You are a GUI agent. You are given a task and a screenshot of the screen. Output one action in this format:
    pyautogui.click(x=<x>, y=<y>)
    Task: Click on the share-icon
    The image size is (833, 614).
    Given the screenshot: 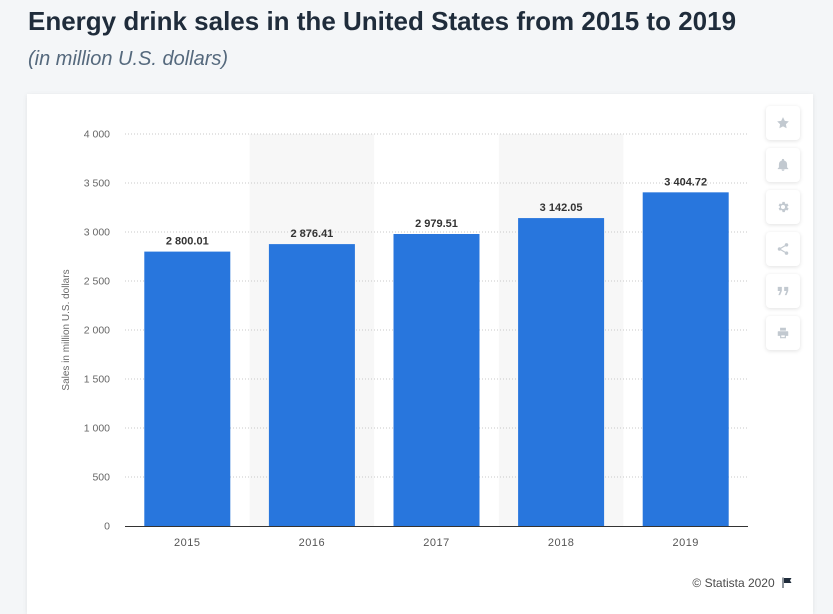 What is the action you would take?
    pyautogui.click(x=783, y=249)
    